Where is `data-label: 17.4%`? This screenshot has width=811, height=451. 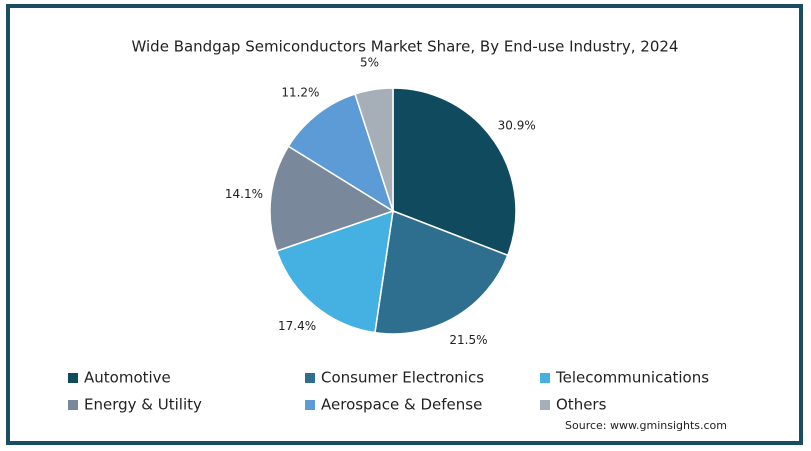
data-label: 17.4% is located at coordinates (297, 326).